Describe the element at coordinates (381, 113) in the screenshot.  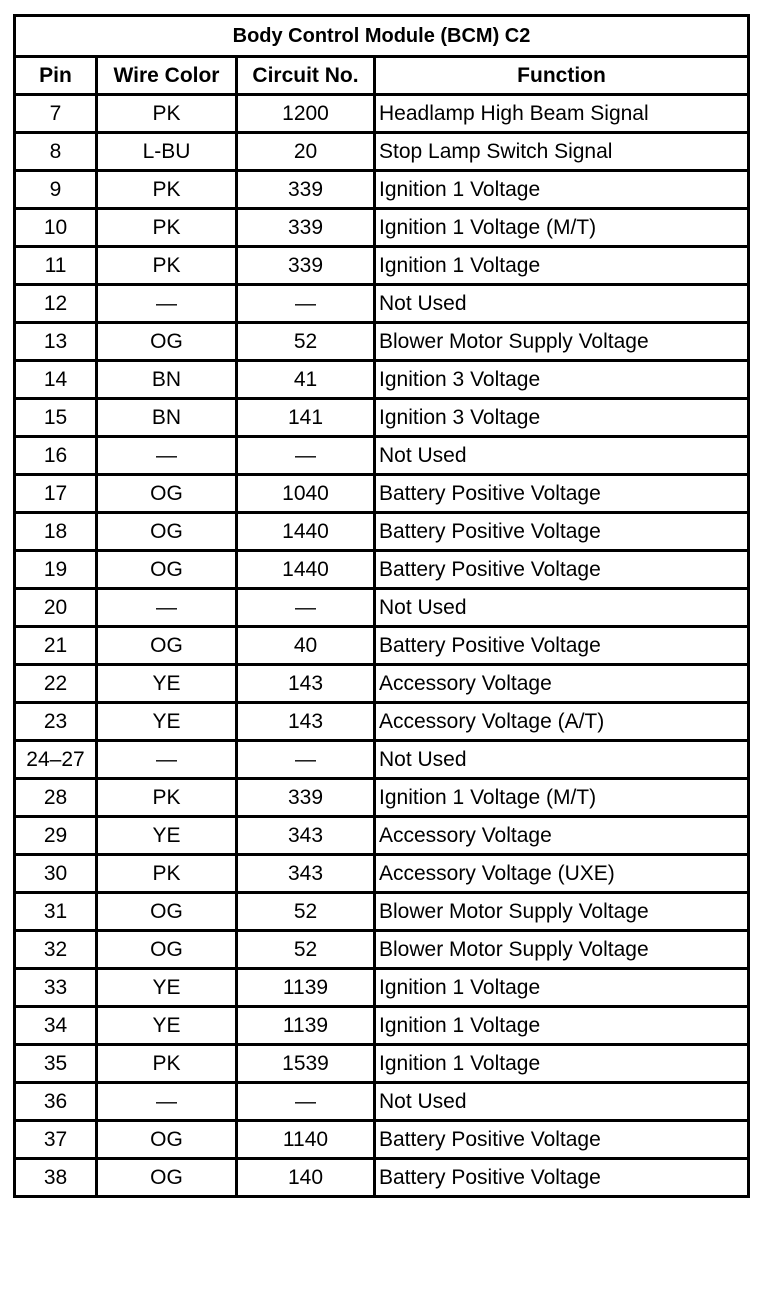
I see `table-row: 7 PK 1200 Headlamp High Beam Signal` at that location.